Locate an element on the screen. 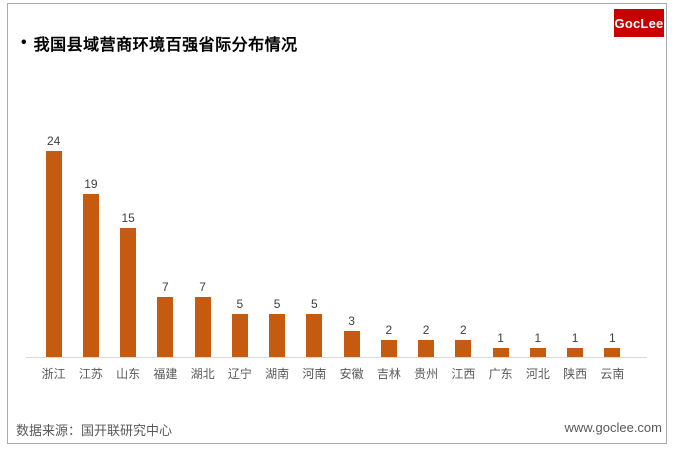 Image resolution: width=680 pixels, height=454 pixels. bar-value-label: 24 is located at coordinates (53, 141).